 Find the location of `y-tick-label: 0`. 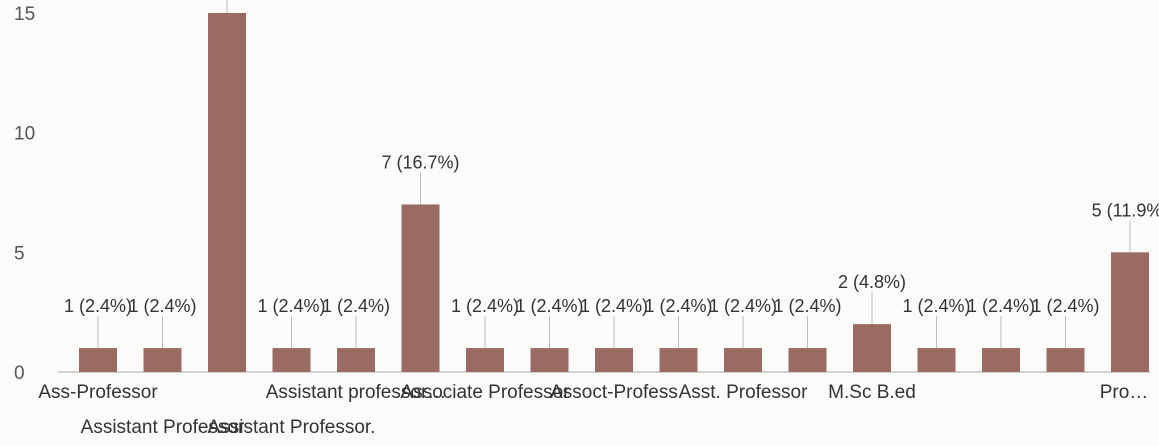

y-tick-label: 0 is located at coordinates (19, 373).